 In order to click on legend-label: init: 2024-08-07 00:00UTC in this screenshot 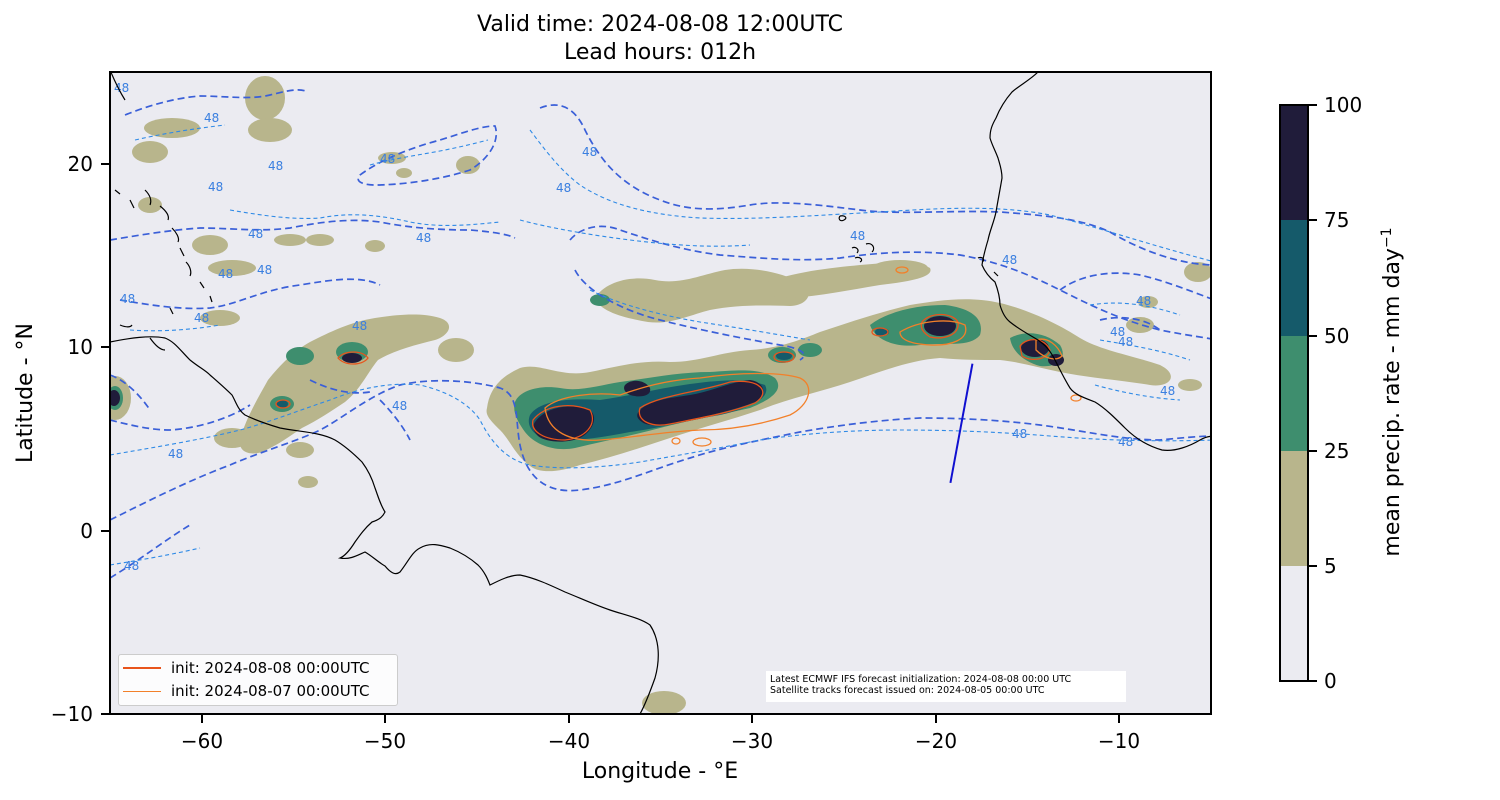, I will do `click(270, 691)`.